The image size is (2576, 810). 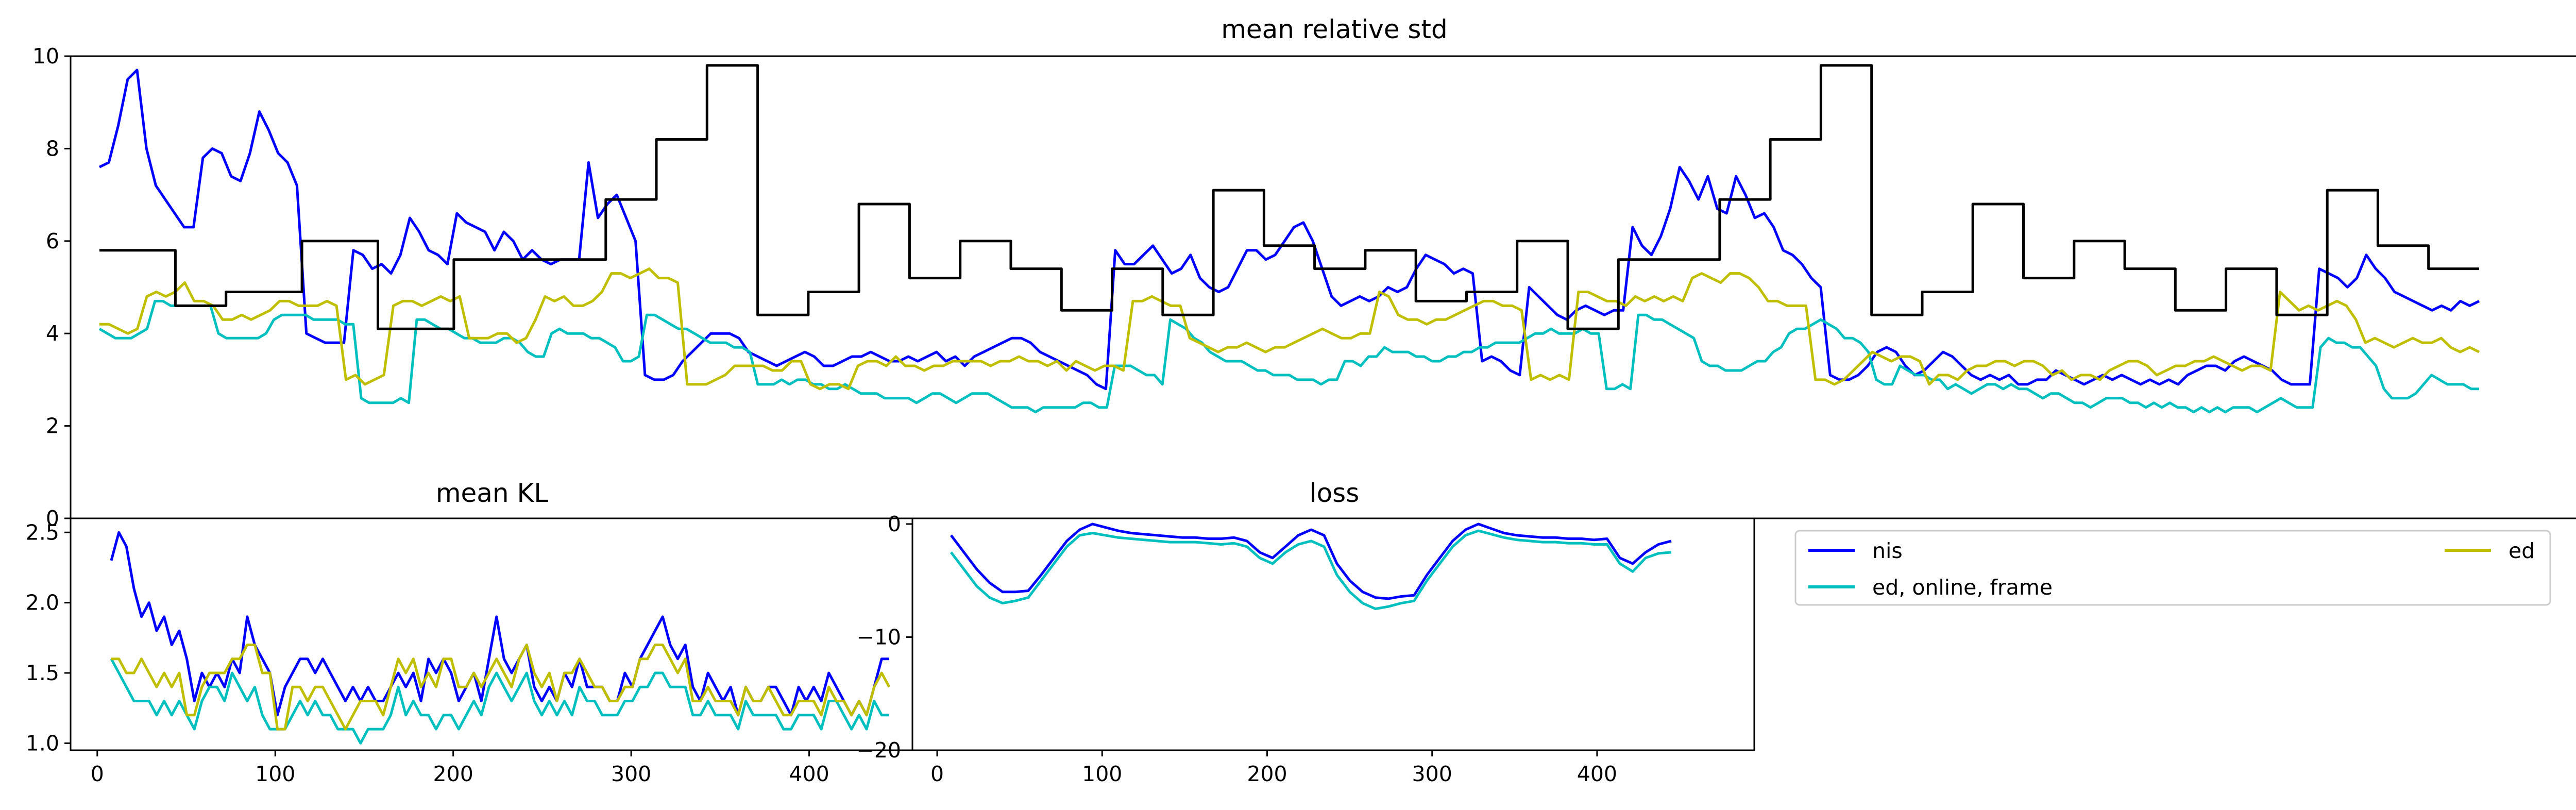 What do you see at coordinates (1335, 493) in the screenshot?
I see `chart-title-loss: loss` at bounding box center [1335, 493].